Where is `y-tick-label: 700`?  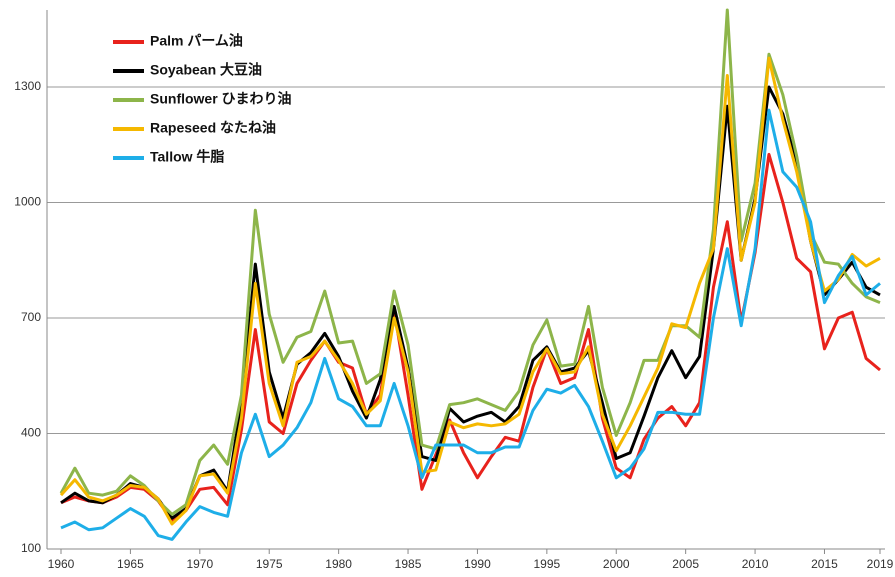 y-tick-label: 700 is located at coordinates (31, 317).